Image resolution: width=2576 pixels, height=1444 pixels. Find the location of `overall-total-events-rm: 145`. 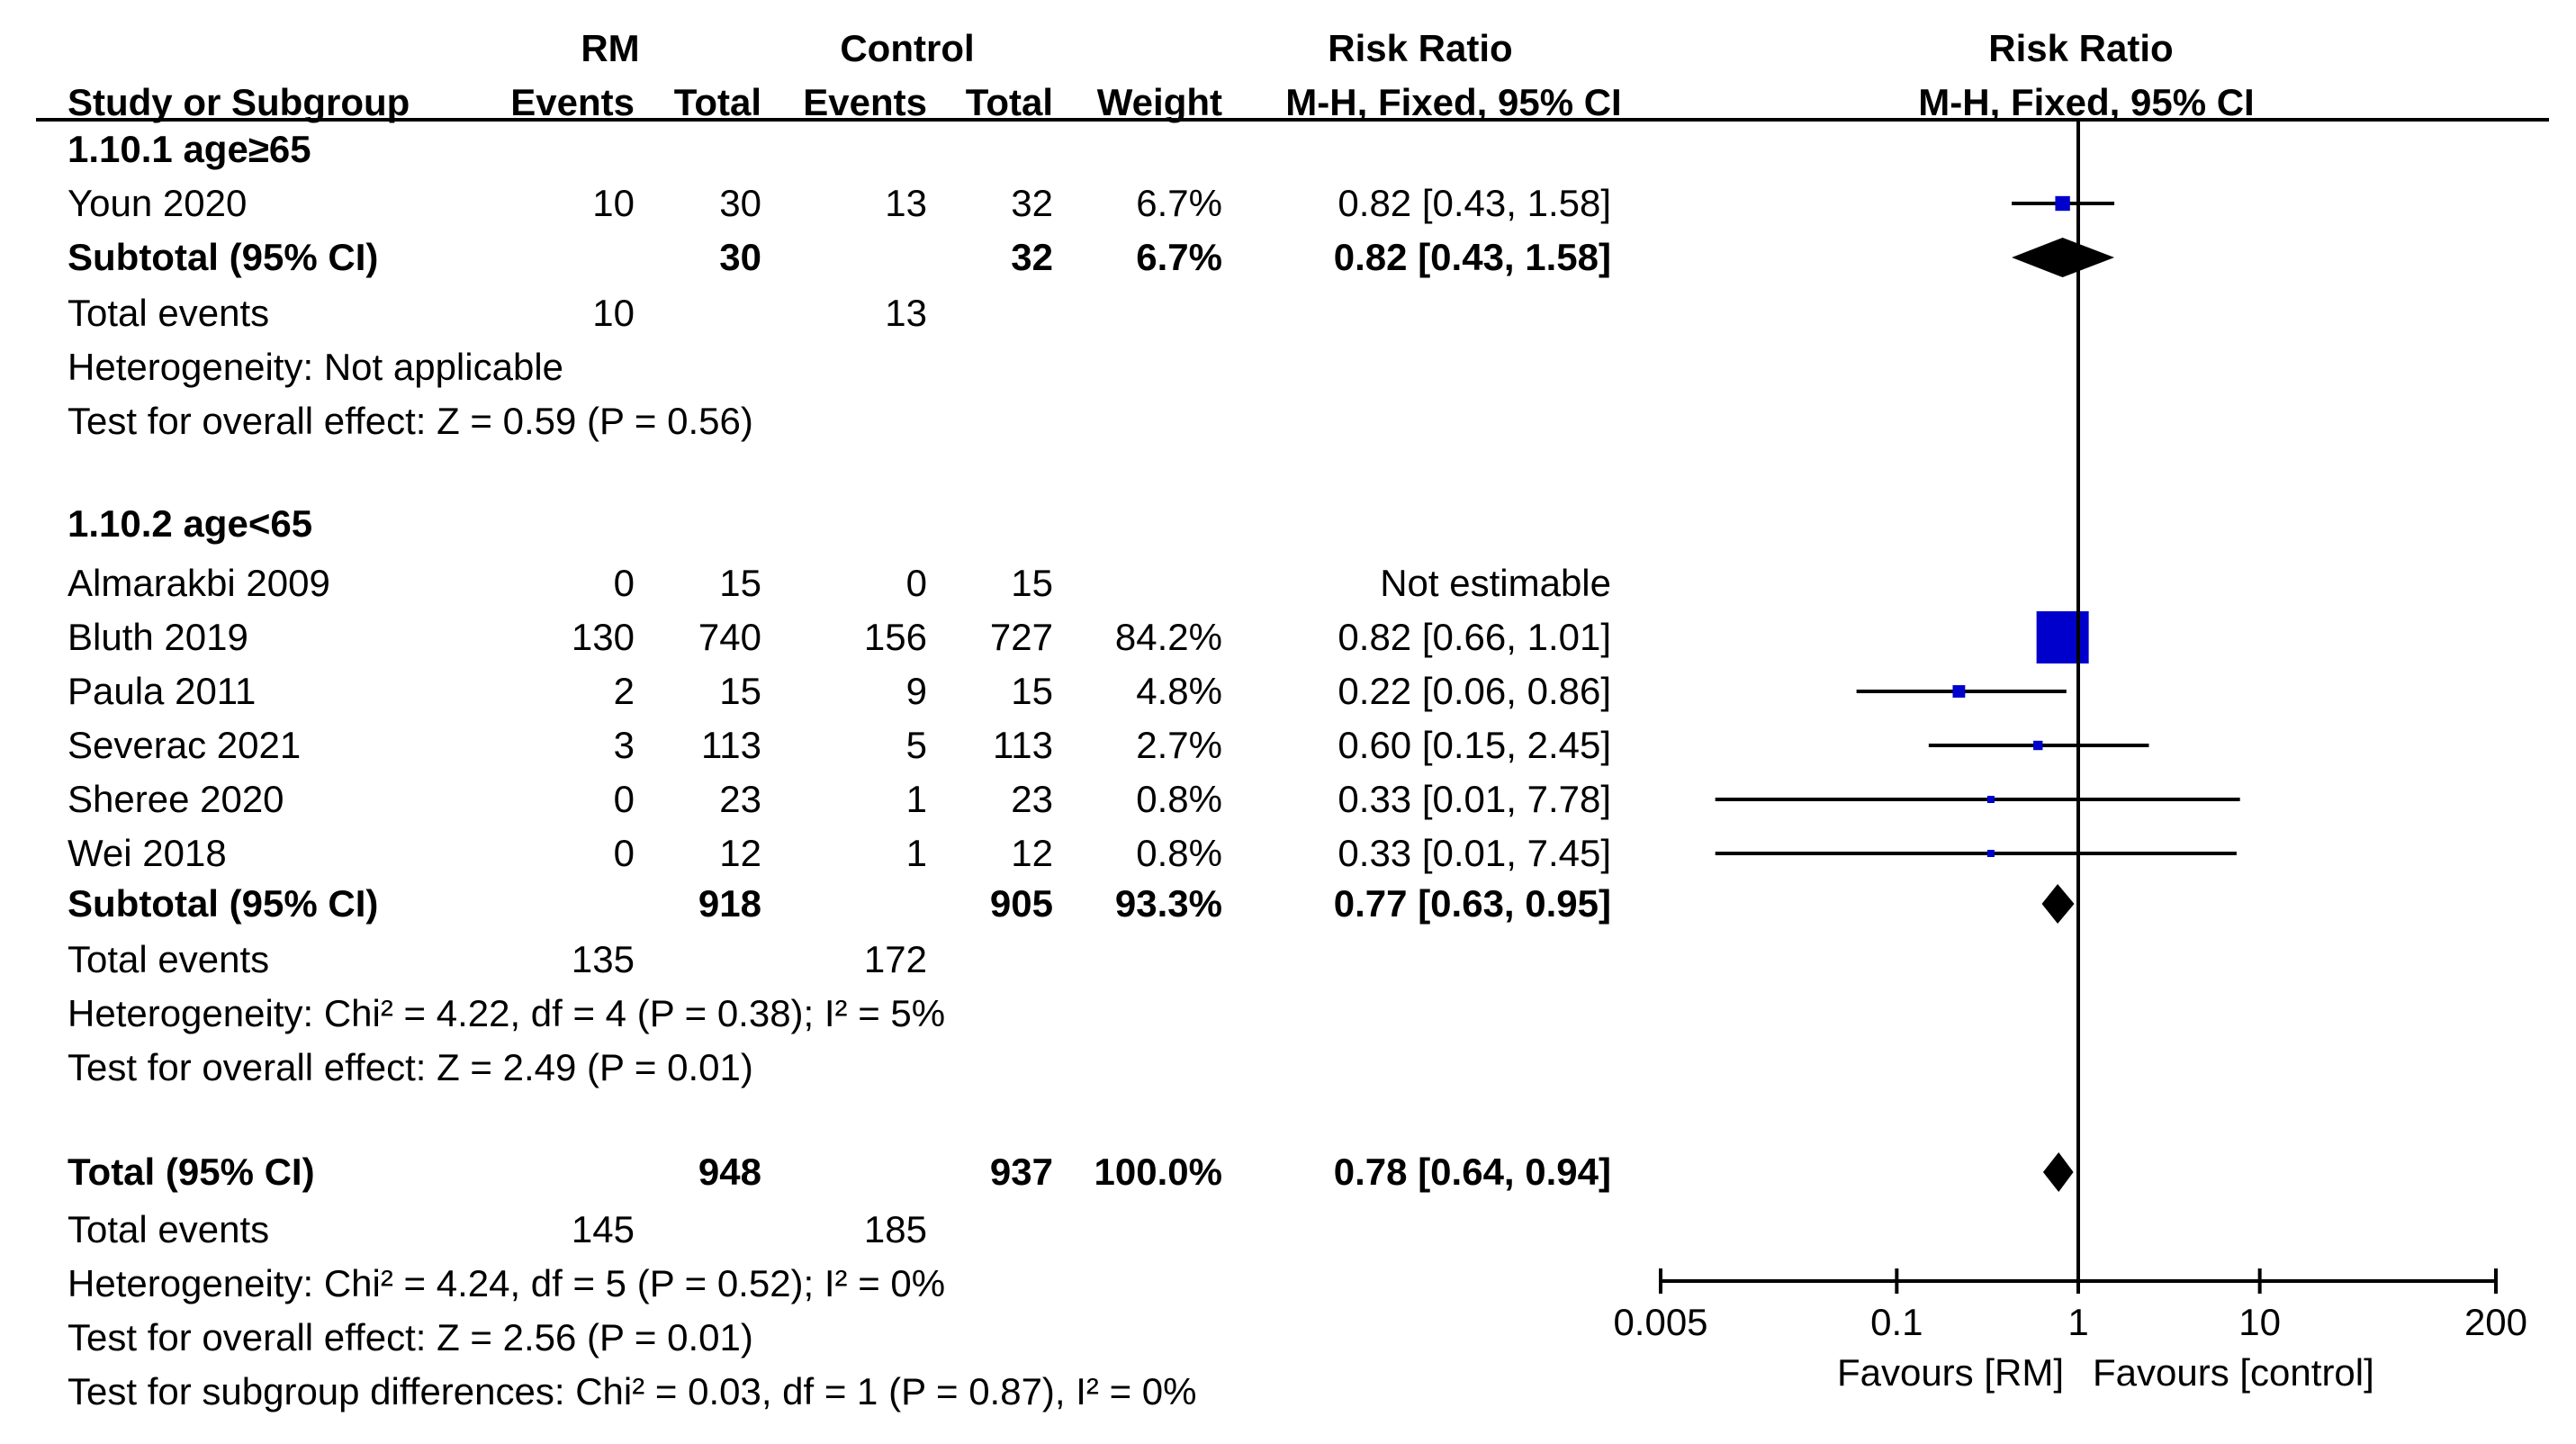

overall-total-events-rm: 145 is located at coordinates (603, 1229).